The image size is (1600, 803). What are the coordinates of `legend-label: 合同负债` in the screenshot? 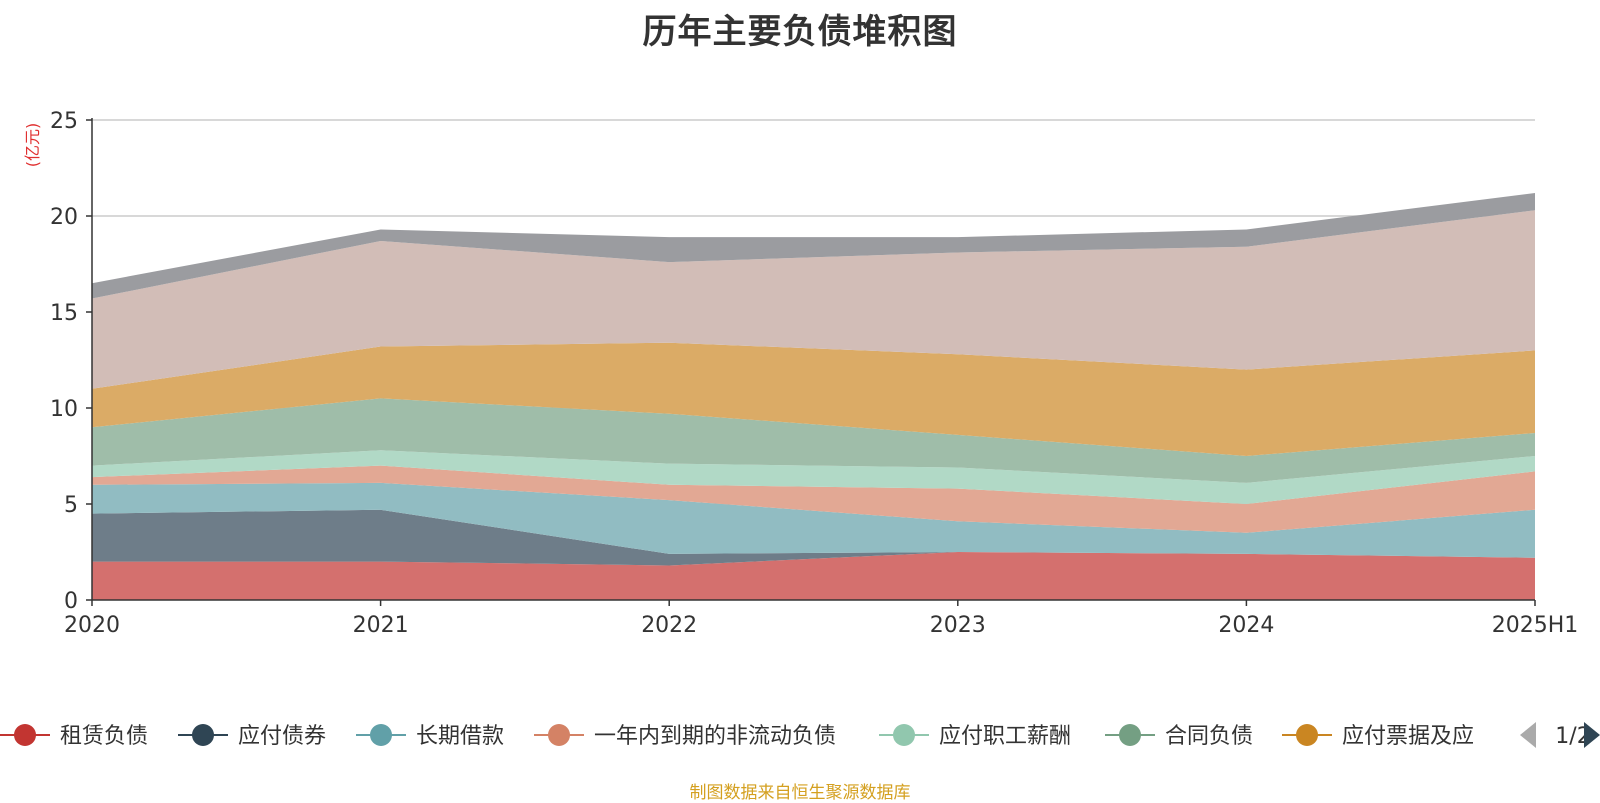 It's located at (1209, 736).